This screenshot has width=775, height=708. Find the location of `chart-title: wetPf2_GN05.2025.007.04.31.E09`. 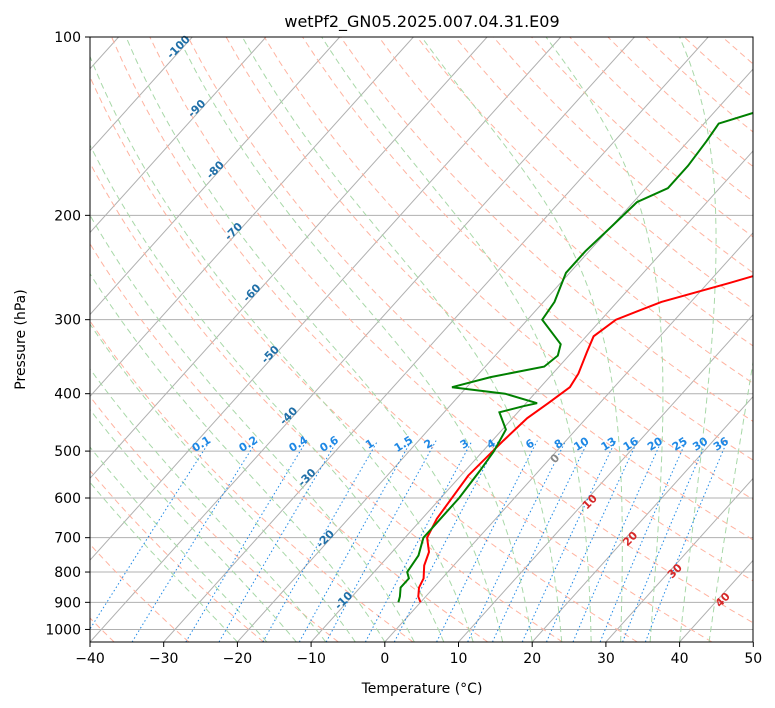

chart-title: wetPf2_GN05.2025.007.04.31.E09 is located at coordinates (421, 22).